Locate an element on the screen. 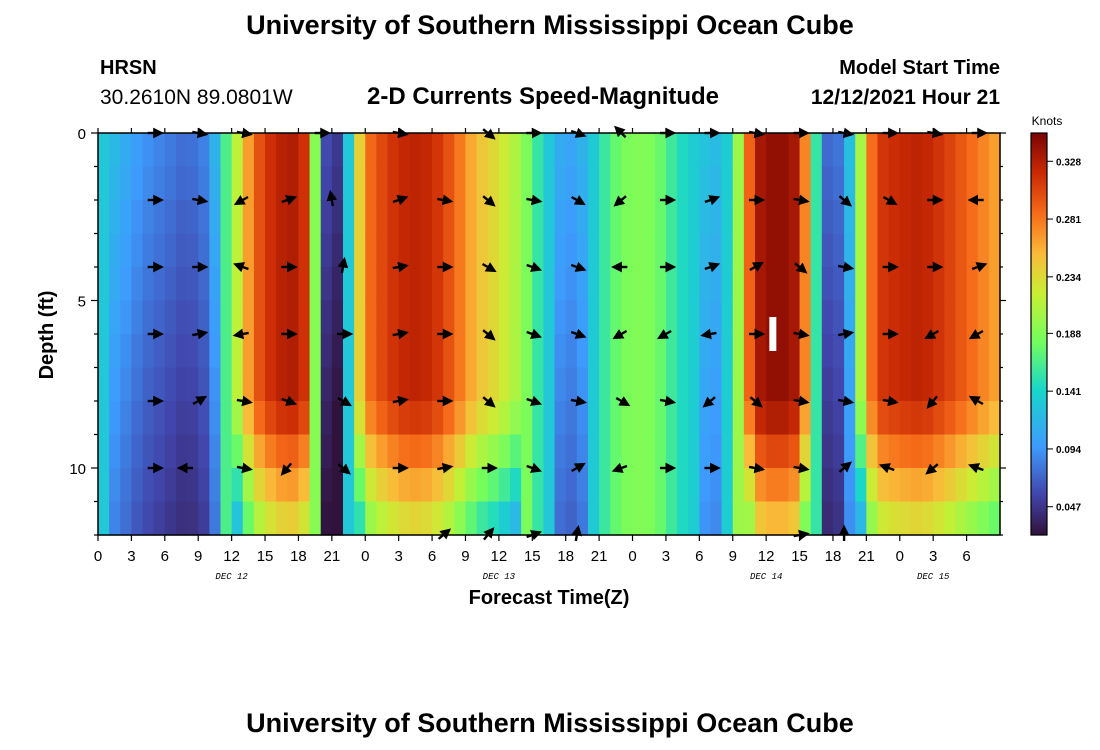 The image size is (1100, 750). x-tick-label: 6 is located at coordinates (699, 556).